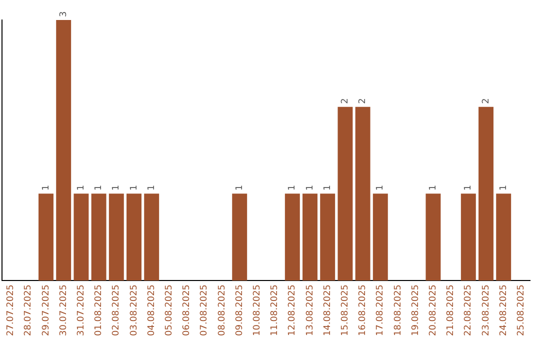 The image size is (540, 340). I want to click on x-tick-label: 28.07.2025, so click(29, 310).